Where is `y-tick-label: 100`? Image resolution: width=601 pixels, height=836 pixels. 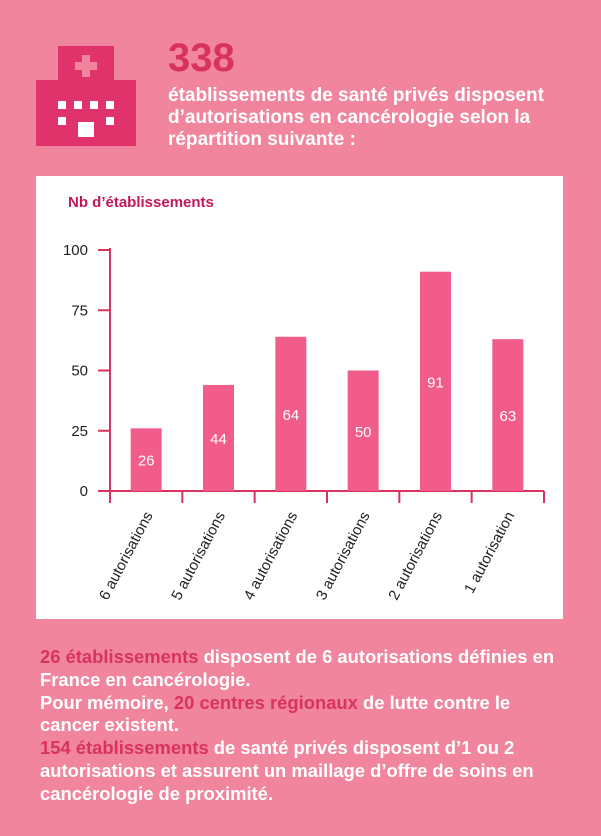
y-tick-label: 100 is located at coordinates (75, 250).